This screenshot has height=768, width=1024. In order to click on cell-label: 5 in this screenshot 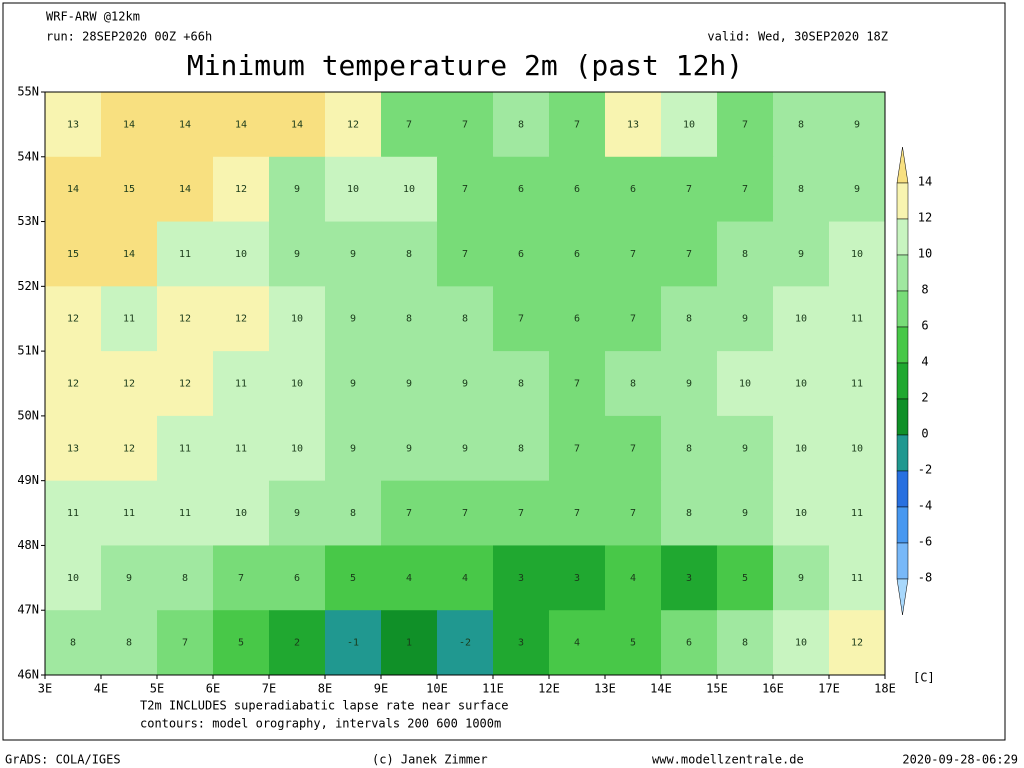, I will do `click(633, 643)`.